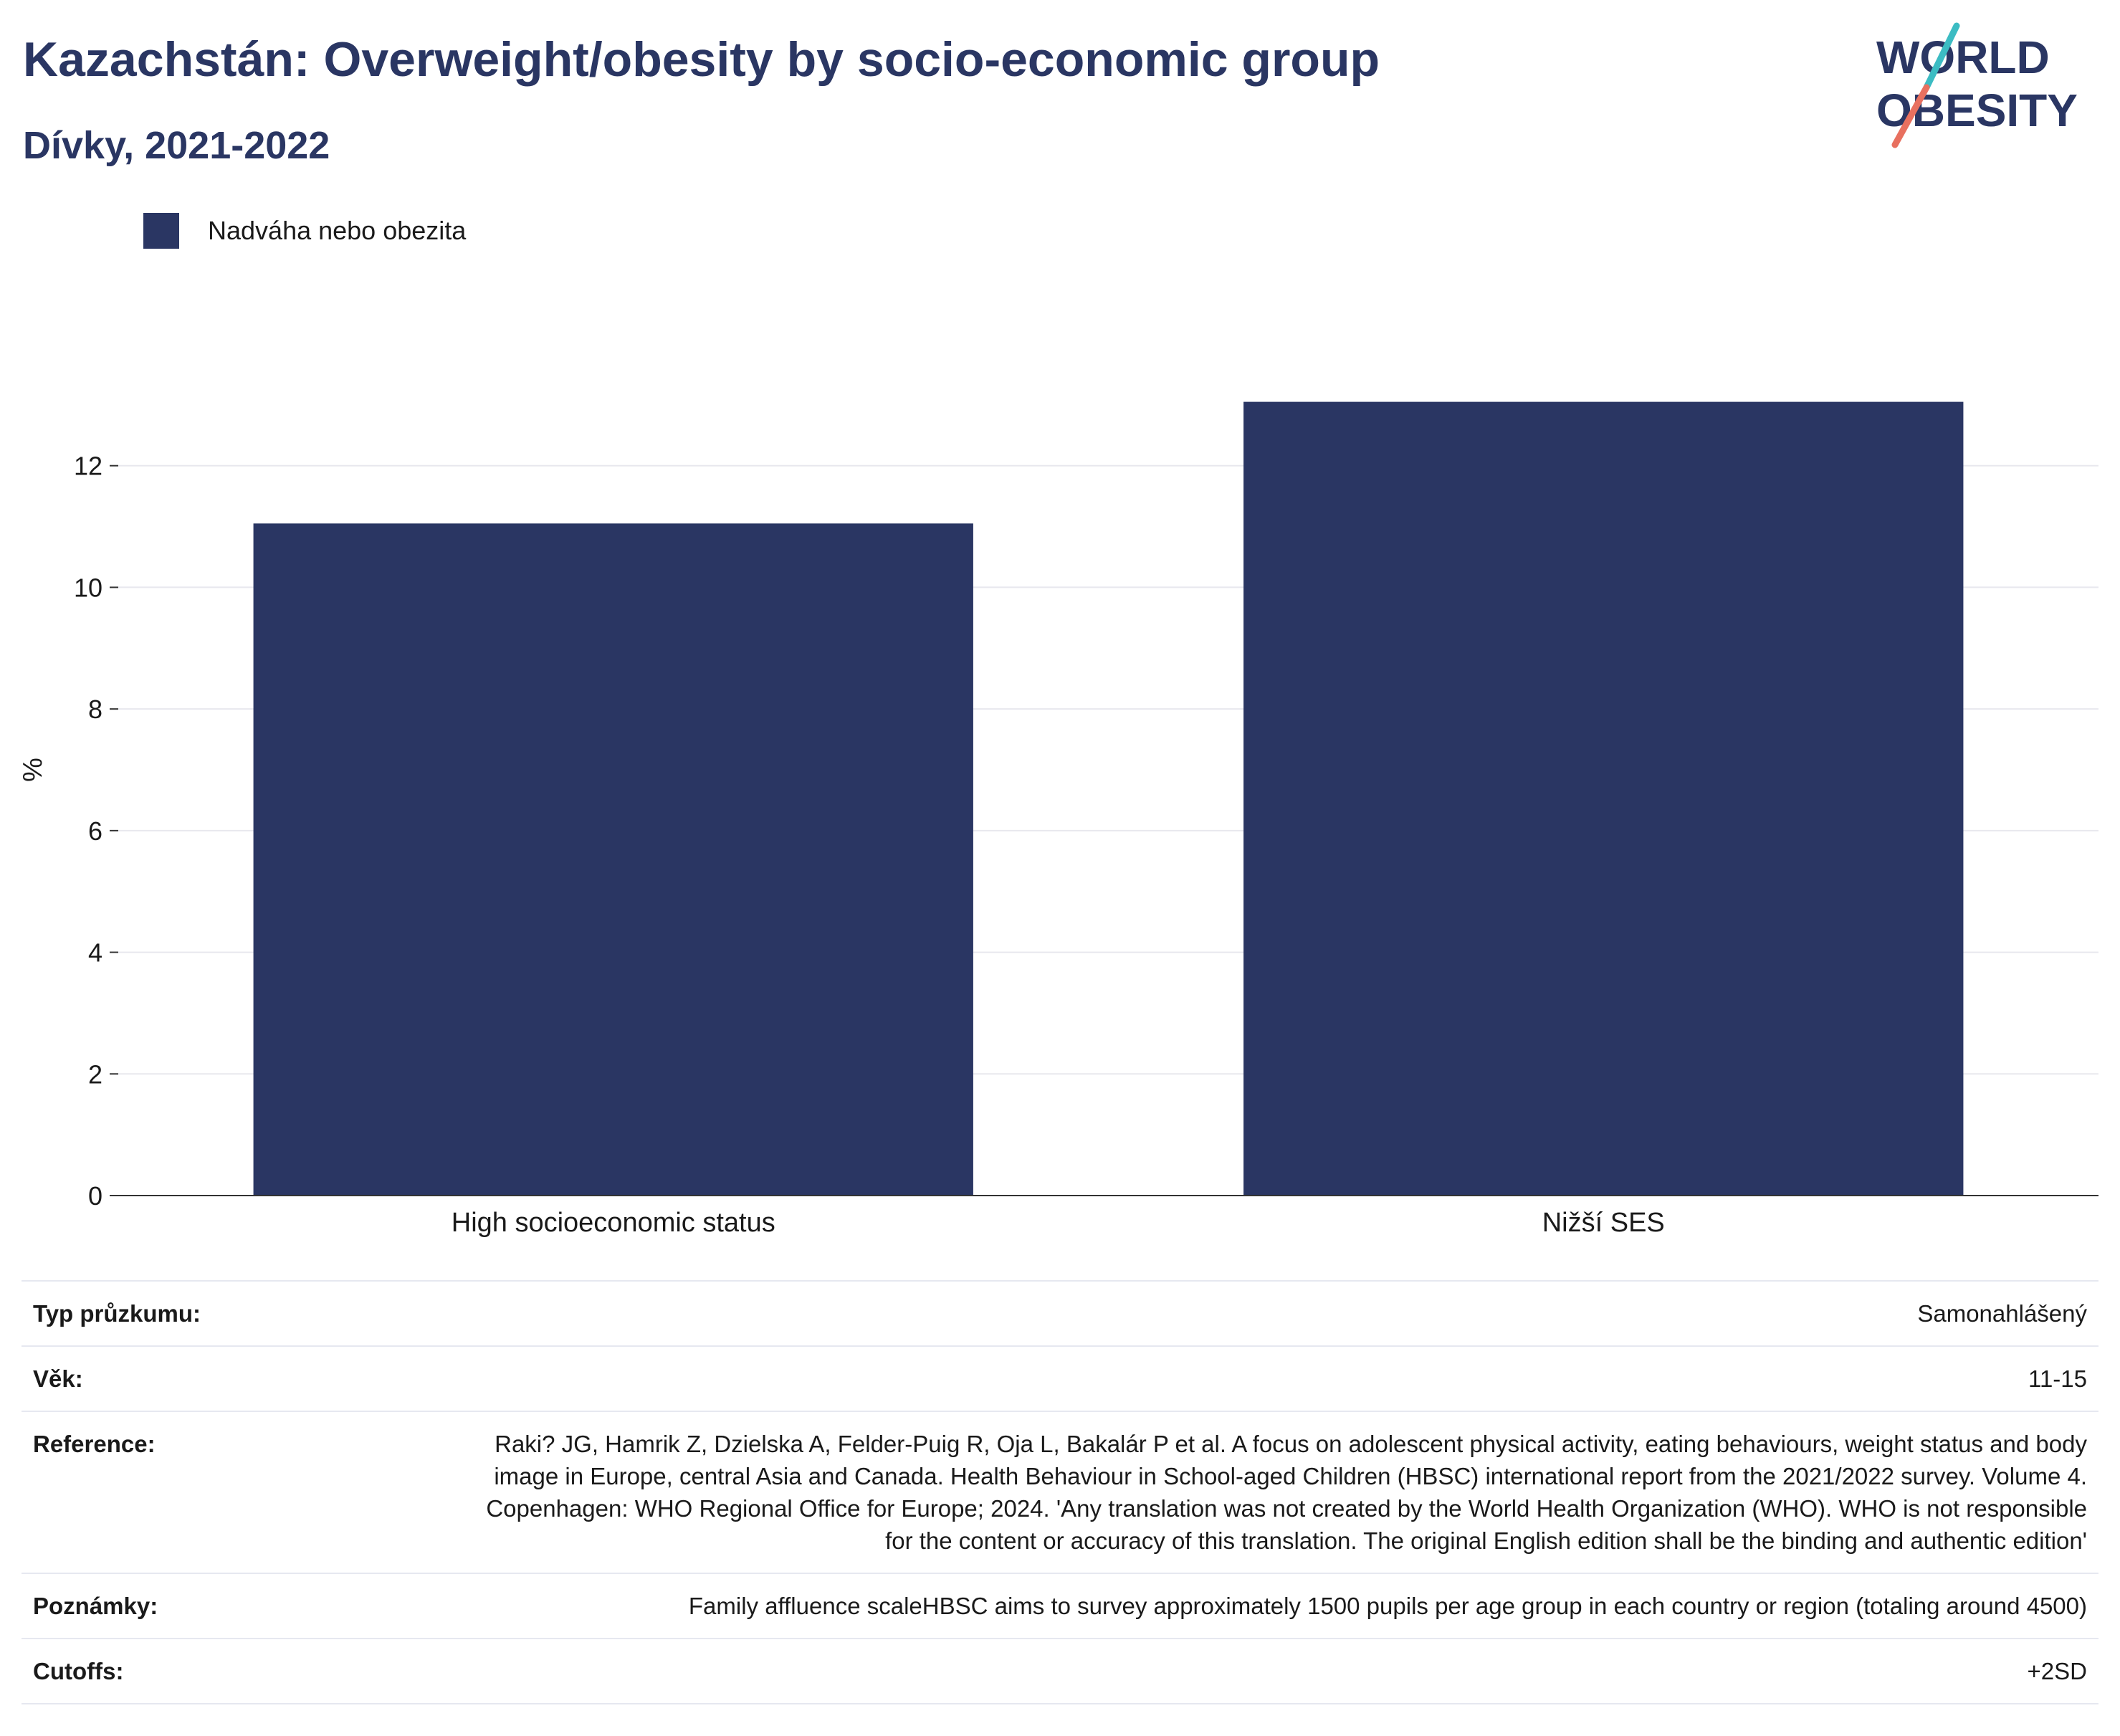  I want to click on info-value: 11-15, so click(1286, 1378).